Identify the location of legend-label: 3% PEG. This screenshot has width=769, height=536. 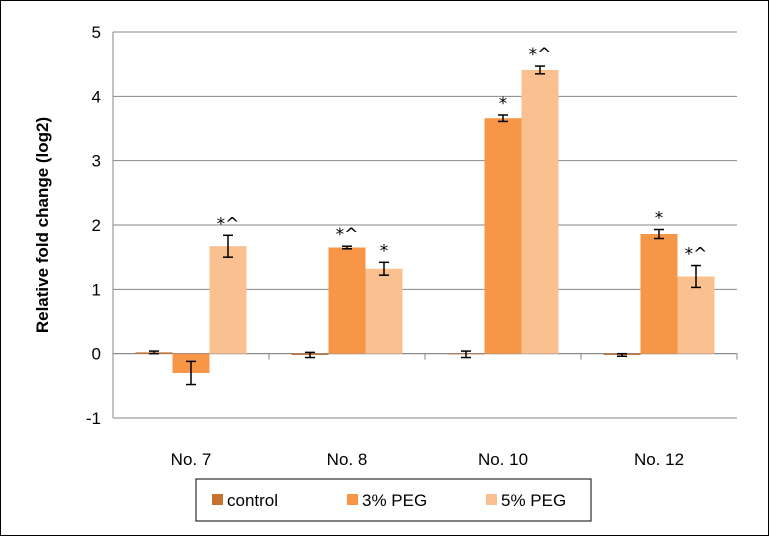
(394, 500).